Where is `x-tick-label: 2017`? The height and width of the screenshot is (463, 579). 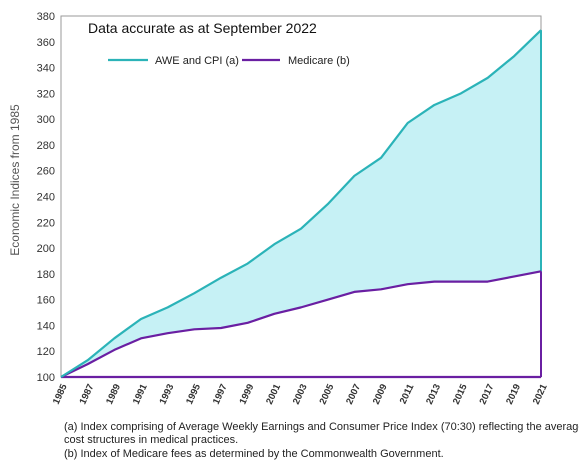 x-tick-label: 2017 is located at coordinates (487, 394).